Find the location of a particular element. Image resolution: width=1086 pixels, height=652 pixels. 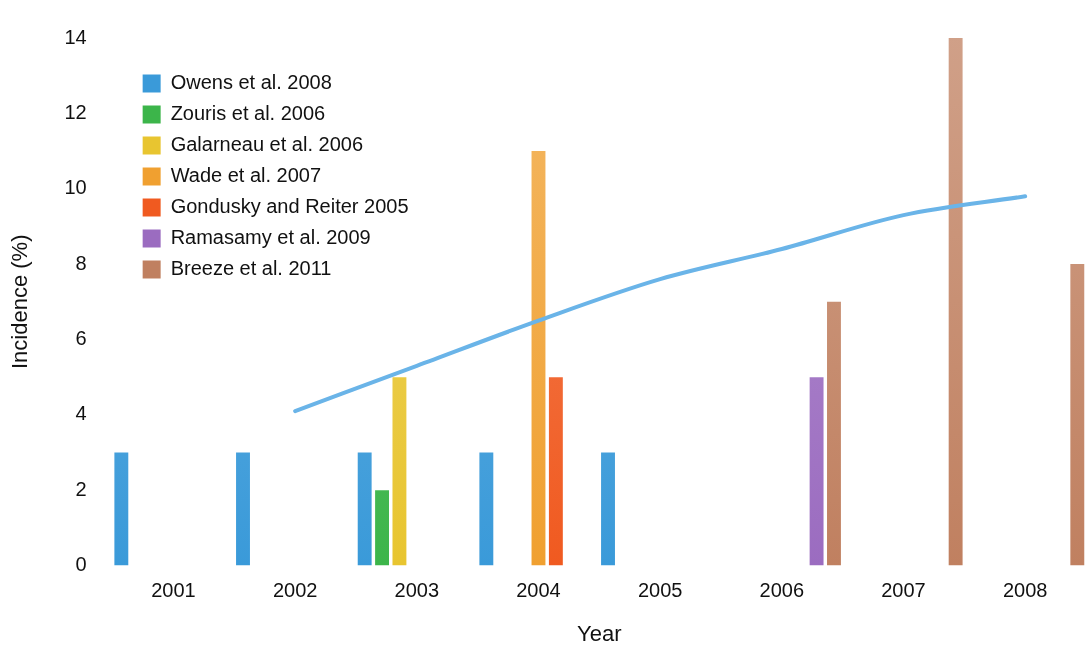

y-tick-label: 8 is located at coordinates (81, 262).